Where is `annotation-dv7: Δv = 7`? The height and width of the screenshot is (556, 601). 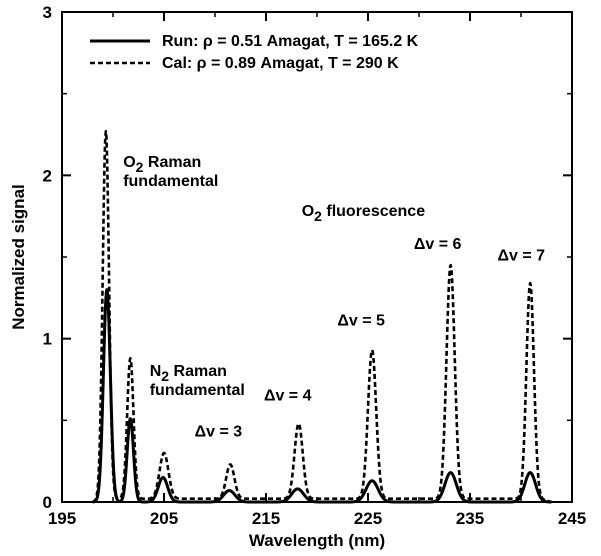
annotation-dv7: Δv = 7 is located at coordinates (522, 255).